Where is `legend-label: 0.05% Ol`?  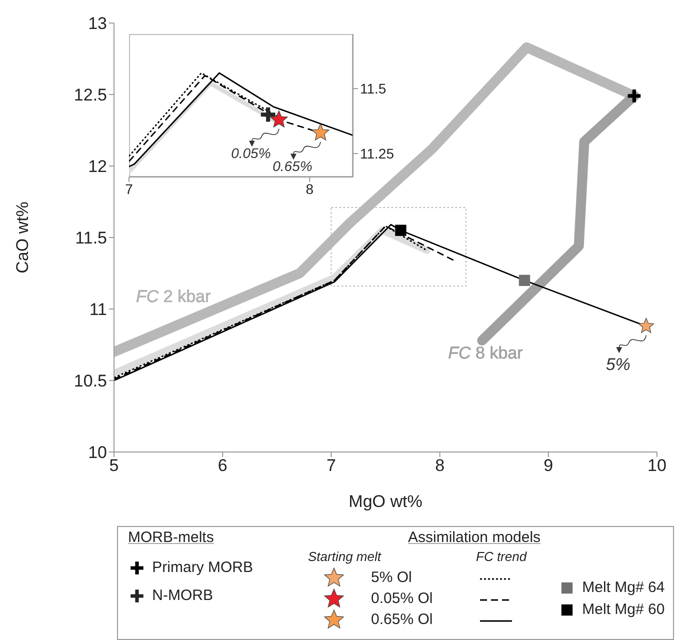
legend-label: 0.05% Ol is located at coordinates (402, 598).